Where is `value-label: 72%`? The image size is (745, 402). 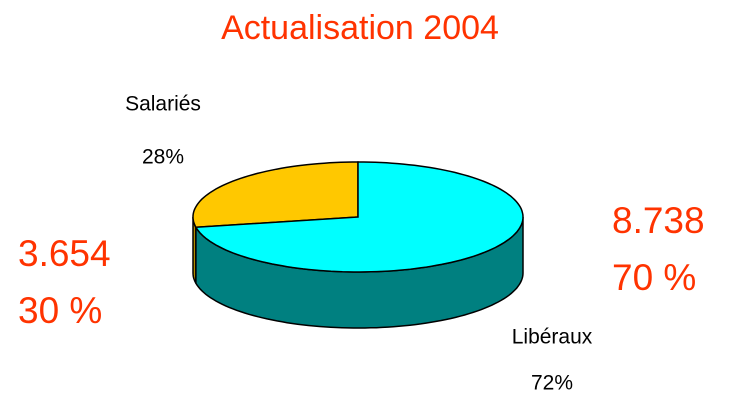 value-label: 72% is located at coordinates (552, 383).